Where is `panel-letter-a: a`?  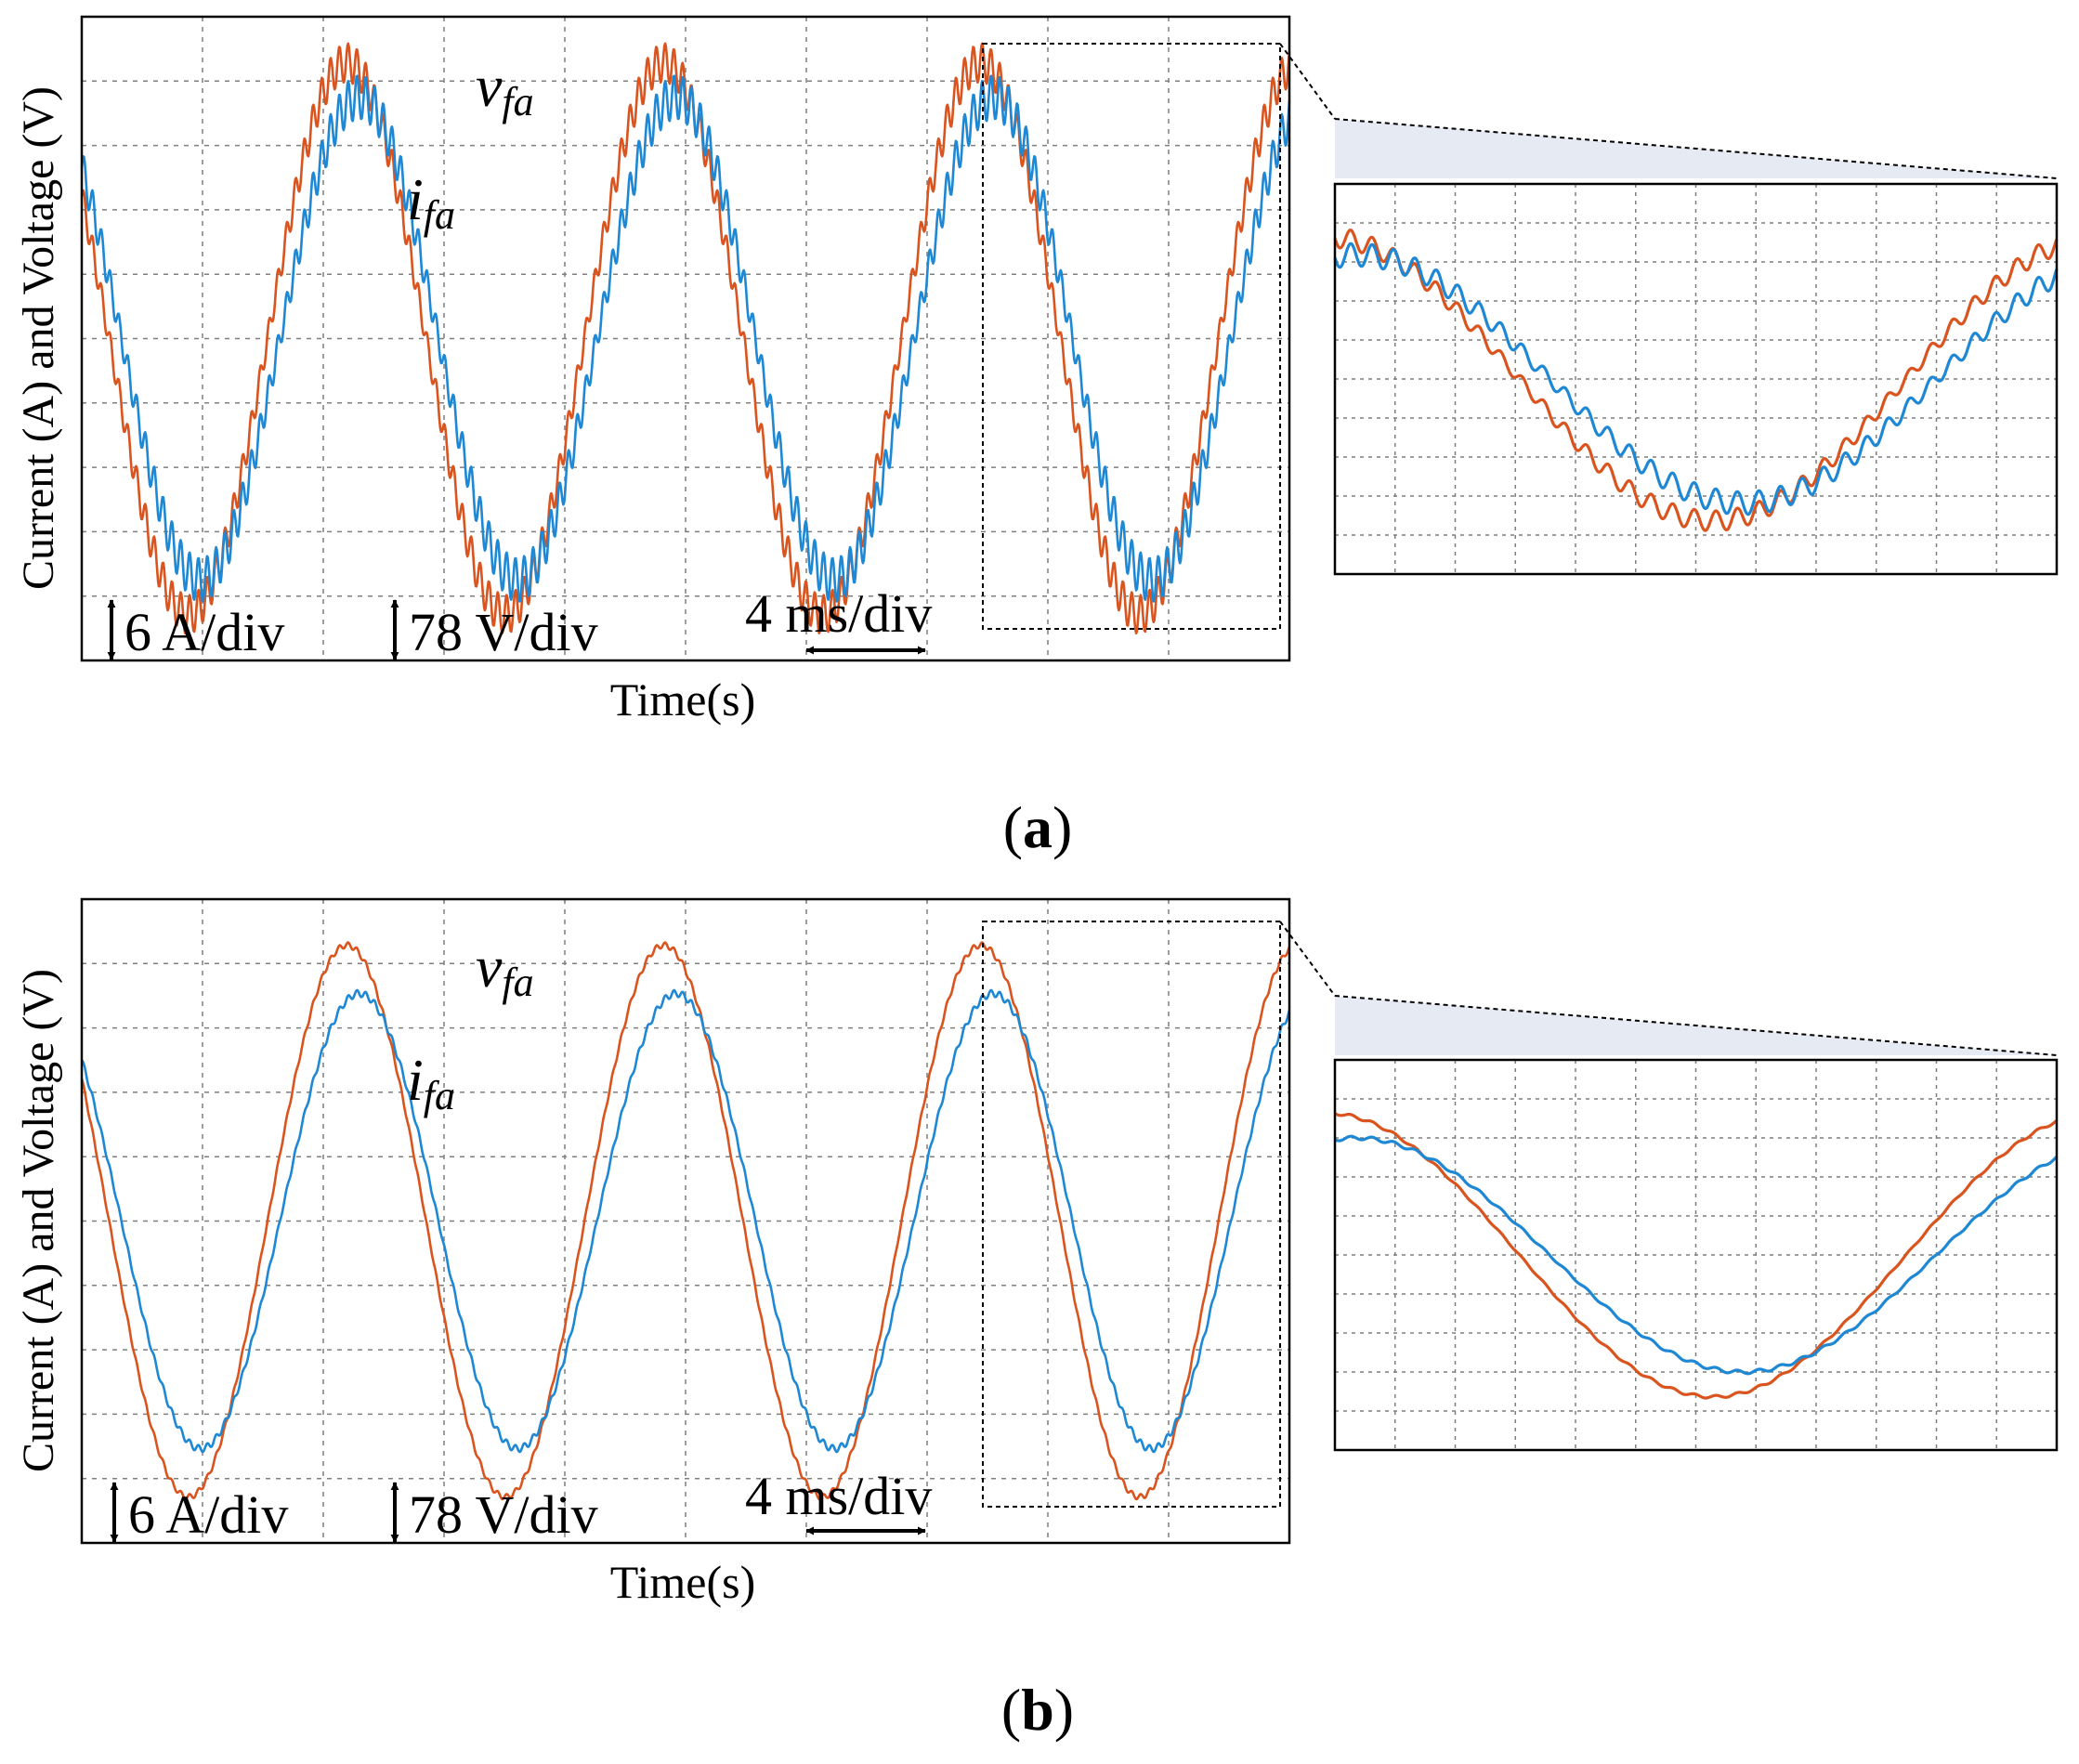 panel-letter-a: a is located at coordinates (1038, 827).